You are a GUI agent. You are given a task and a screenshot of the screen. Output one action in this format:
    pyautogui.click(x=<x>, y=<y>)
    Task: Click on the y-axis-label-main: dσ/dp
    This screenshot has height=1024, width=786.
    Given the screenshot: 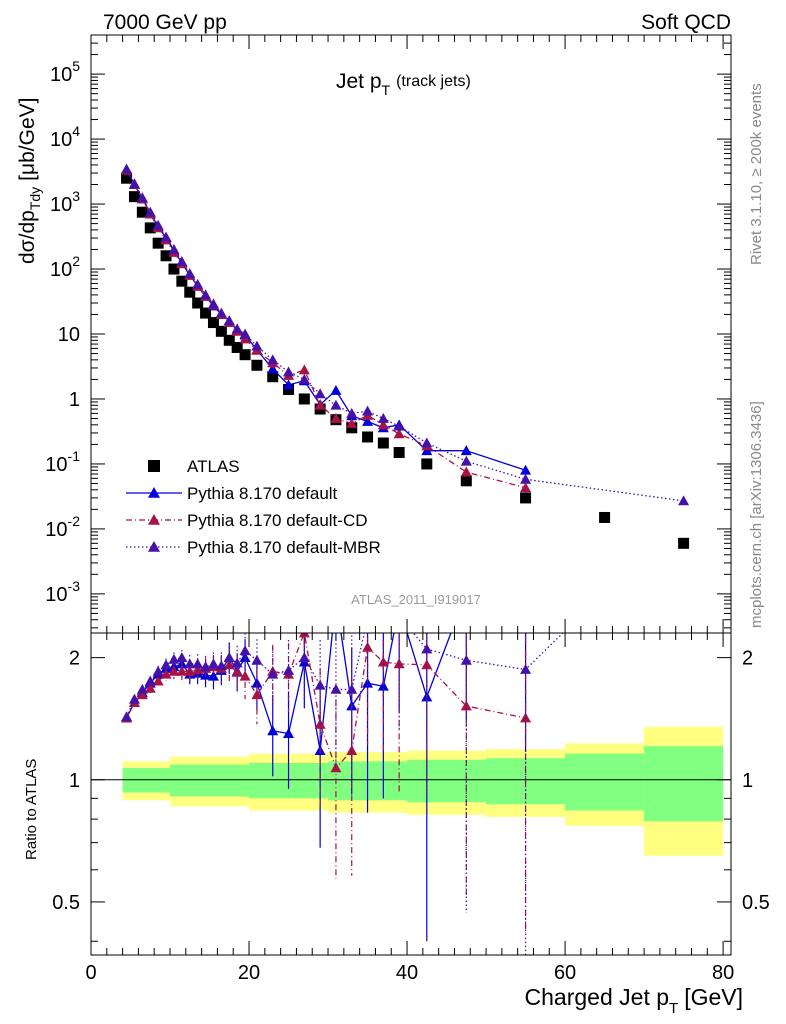 What is the action you would take?
    pyautogui.click(x=27, y=237)
    